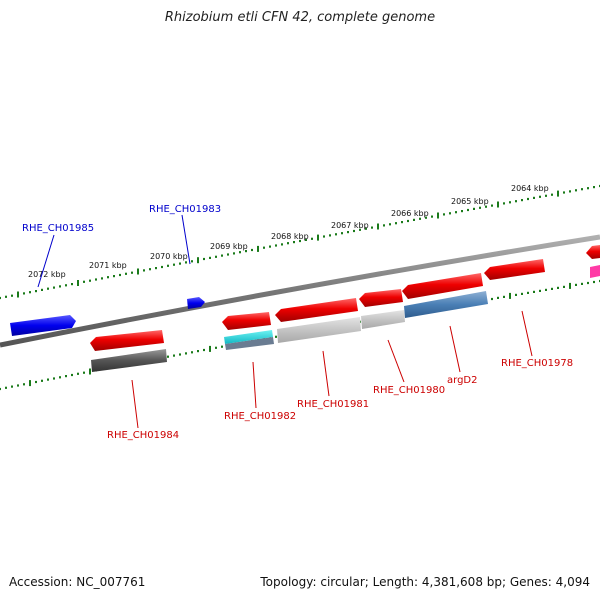 Image resolution: width=600 pixels, height=600 pixels. I want to click on feature-light-a, so click(319, 330).